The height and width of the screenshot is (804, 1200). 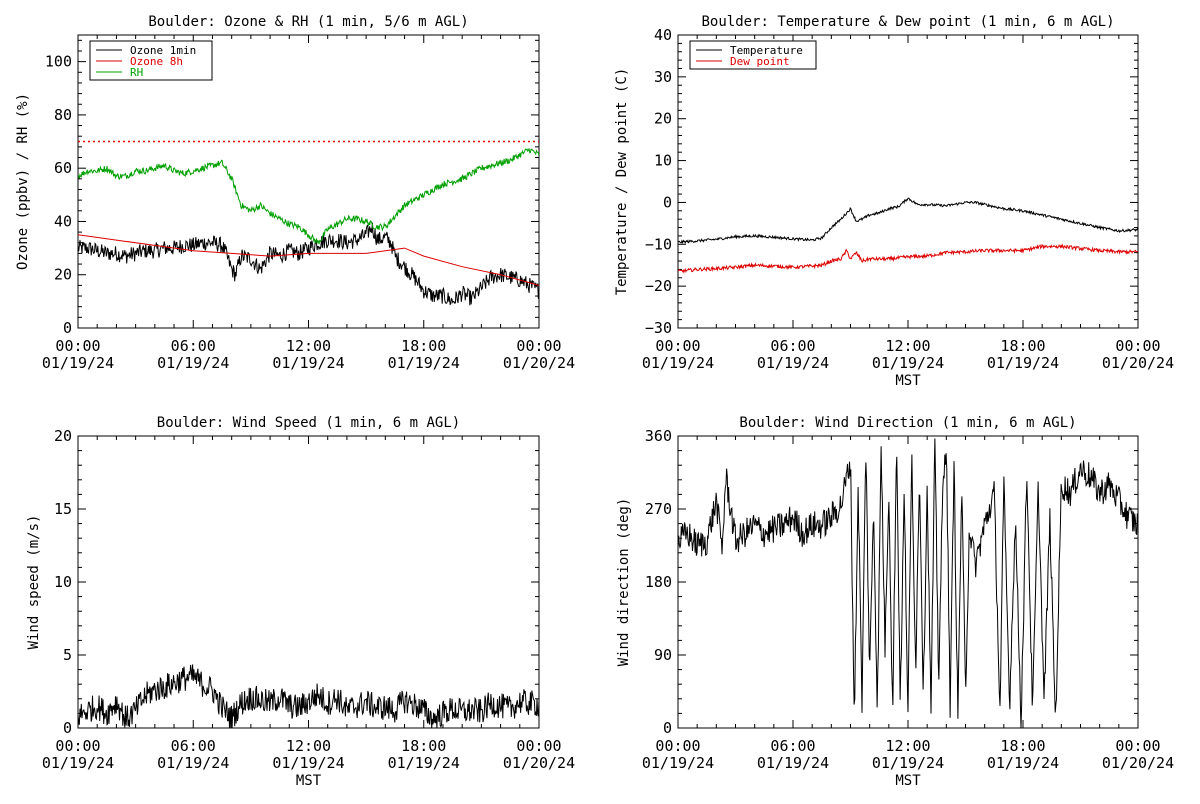 What do you see at coordinates (308, 696) in the screenshot?
I see `series-line-wspd` at bounding box center [308, 696].